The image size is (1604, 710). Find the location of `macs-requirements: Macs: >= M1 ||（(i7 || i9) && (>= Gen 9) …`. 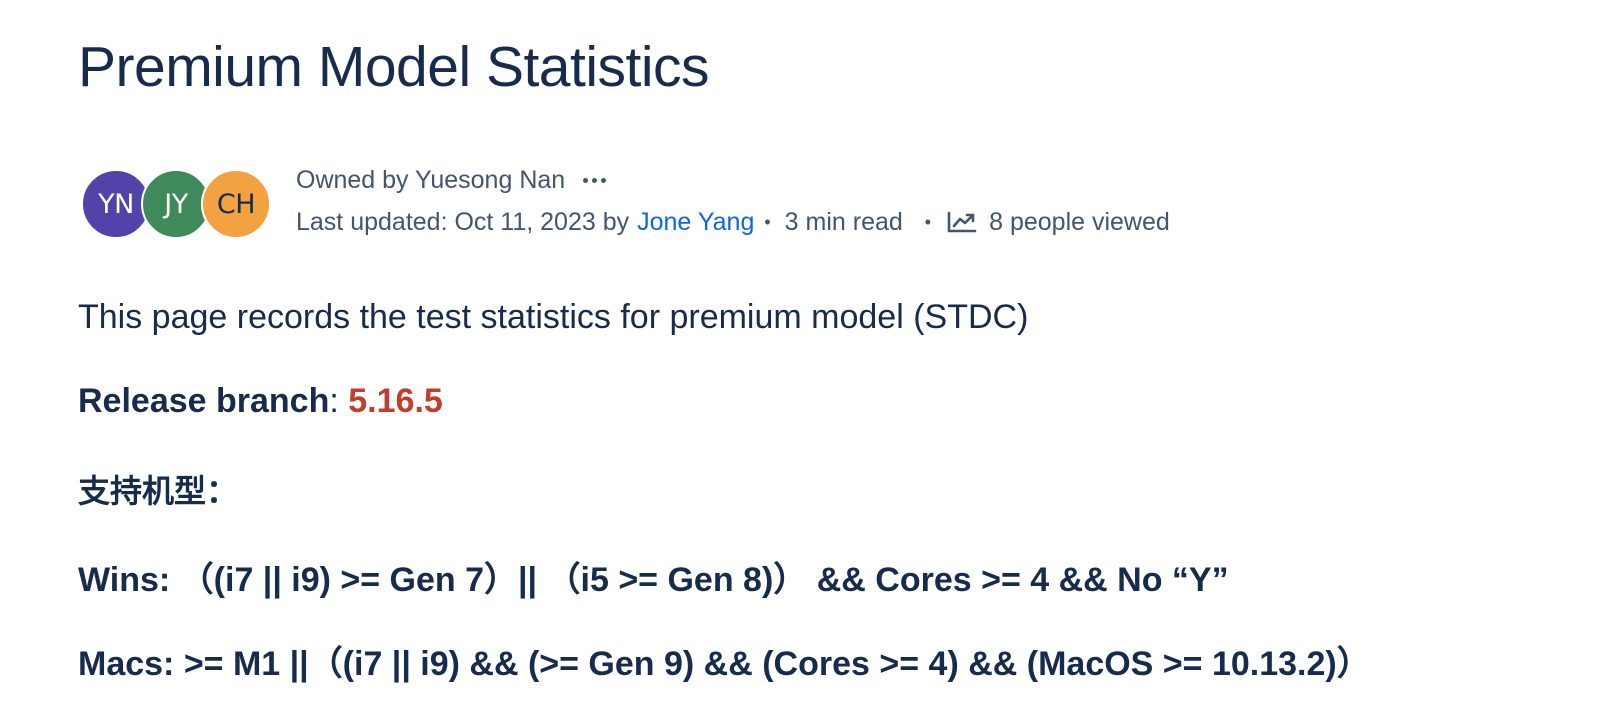

macs-requirements: Macs: >= M1 ||（(i7 || i9) && (>= Gen 9) … is located at coordinates (724, 664).